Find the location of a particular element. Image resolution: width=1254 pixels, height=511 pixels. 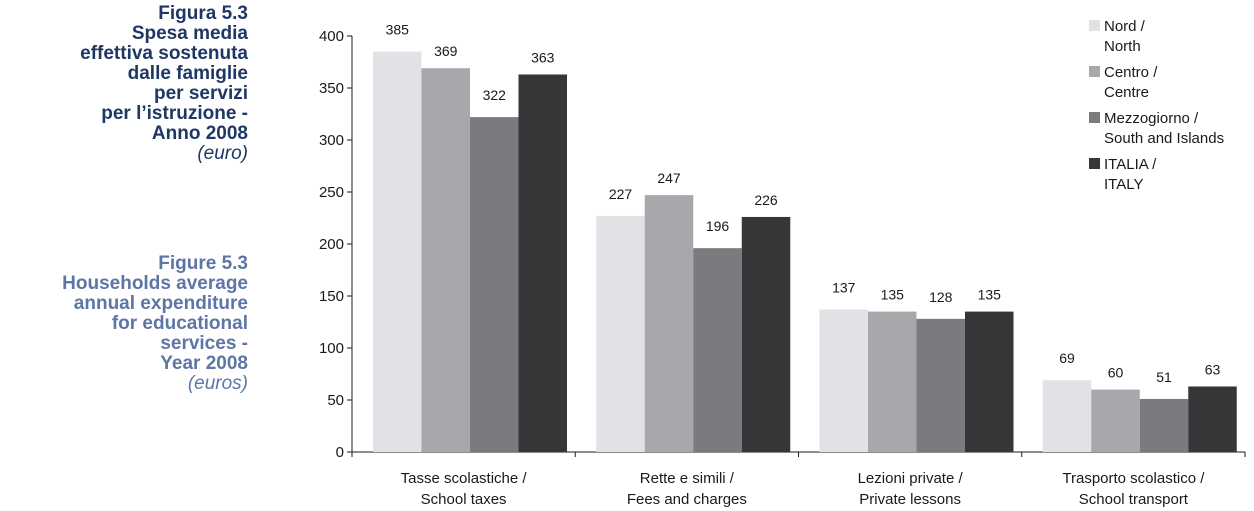

legend-label: ITALIA / is located at coordinates (1130, 164).